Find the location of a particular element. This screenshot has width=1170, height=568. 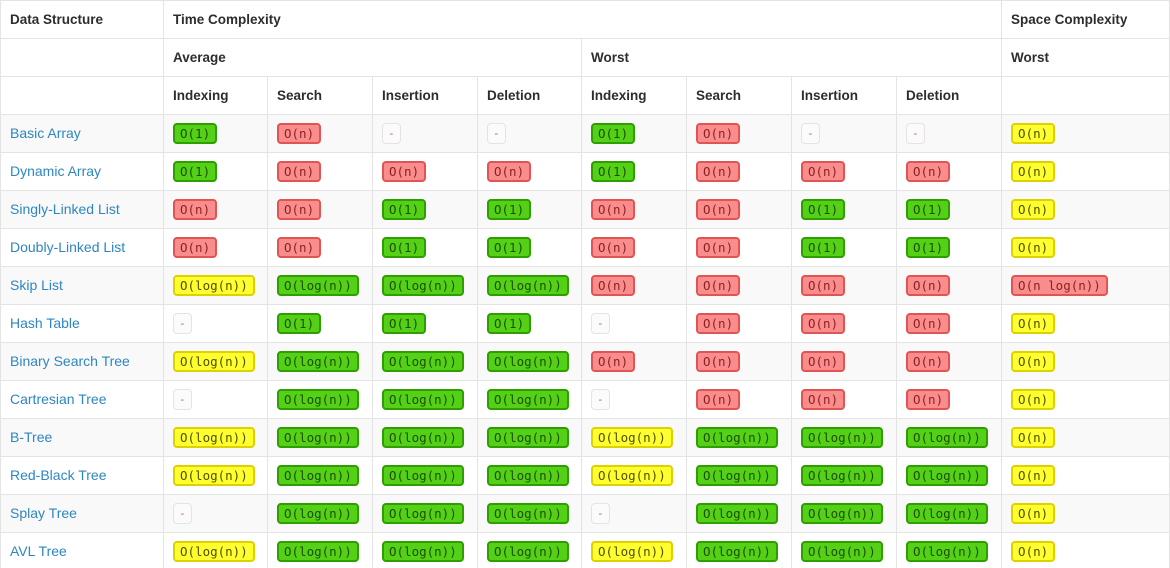

data-structure-cell: AVL Tree is located at coordinates (82, 550).